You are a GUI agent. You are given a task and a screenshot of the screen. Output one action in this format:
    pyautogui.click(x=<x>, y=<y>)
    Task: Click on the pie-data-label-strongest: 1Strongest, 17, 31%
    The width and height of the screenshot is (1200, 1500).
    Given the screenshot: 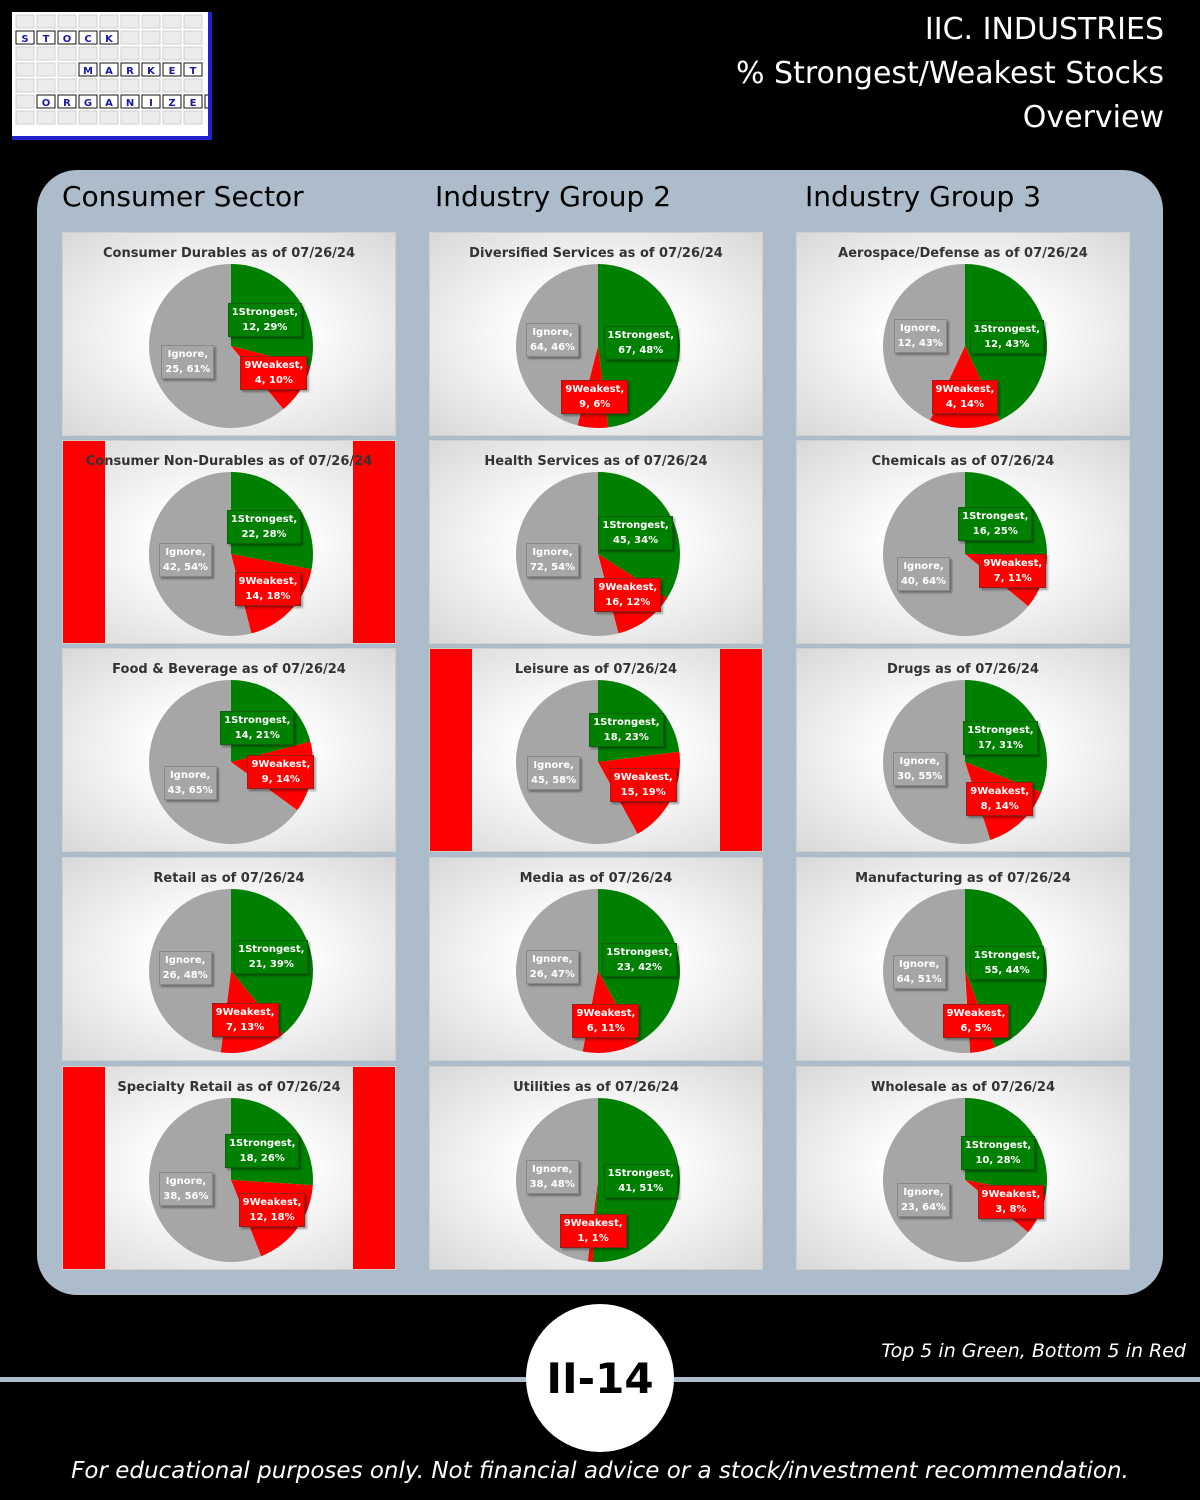 What is the action you would take?
    pyautogui.click(x=1000, y=738)
    